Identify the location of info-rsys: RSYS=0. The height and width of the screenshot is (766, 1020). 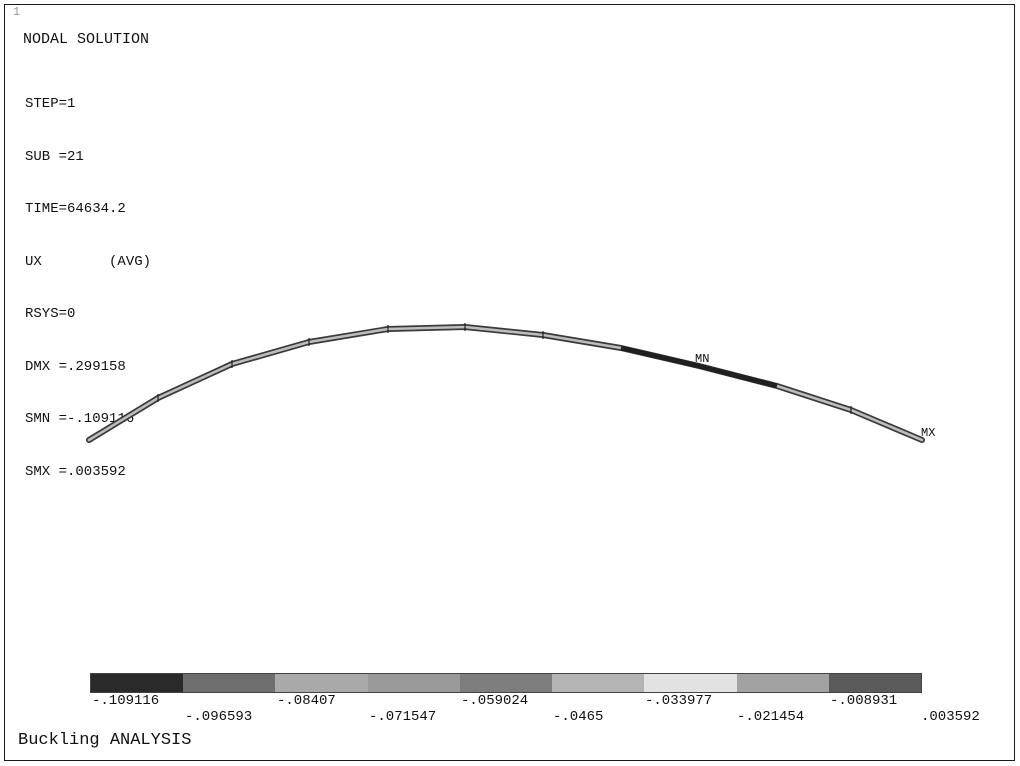
(50, 314).